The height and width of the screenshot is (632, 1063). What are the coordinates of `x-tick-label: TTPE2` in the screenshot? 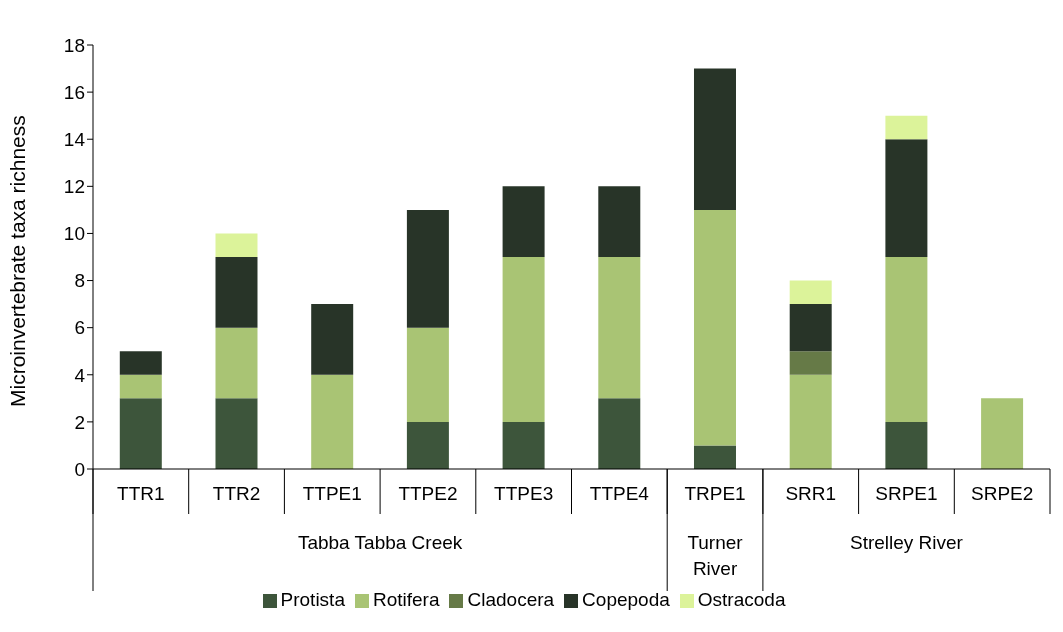 It's located at (428, 494).